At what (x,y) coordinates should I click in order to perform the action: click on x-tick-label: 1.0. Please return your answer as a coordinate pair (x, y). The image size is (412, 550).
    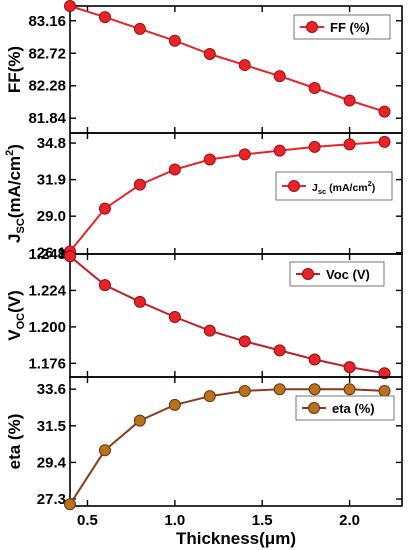
    Looking at the image, I should click on (174, 520).